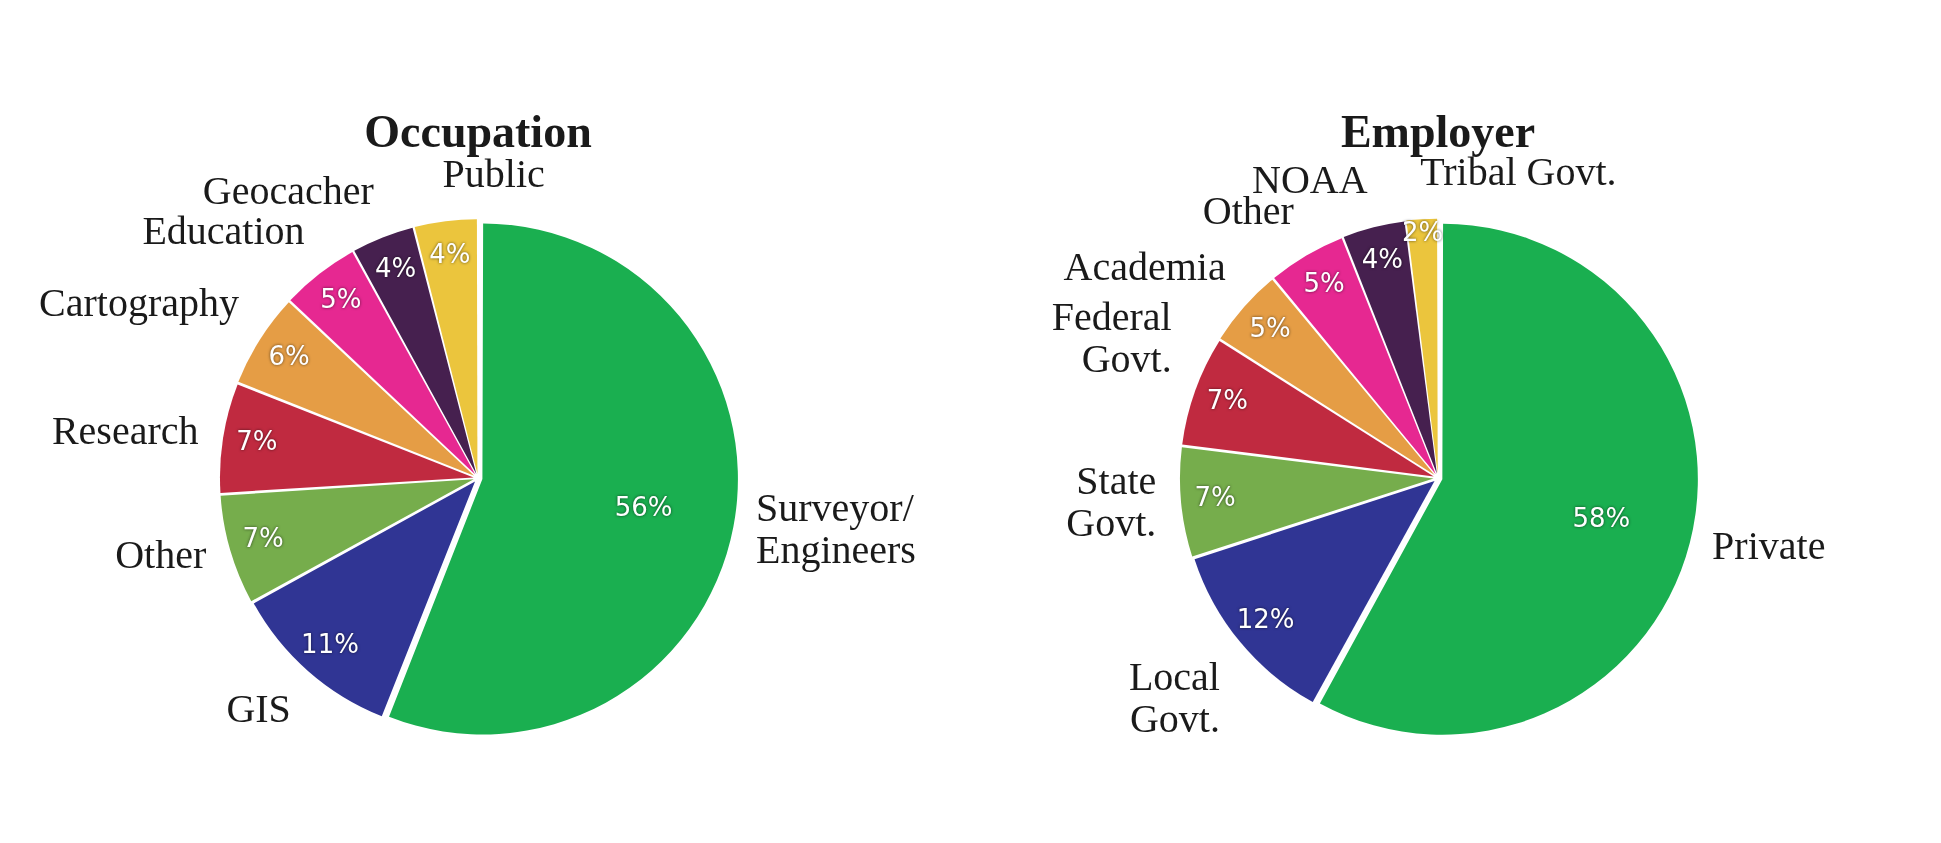  What do you see at coordinates (1111, 502) in the screenshot?
I see `slice-label: State Govt.` at bounding box center [1111, 502].